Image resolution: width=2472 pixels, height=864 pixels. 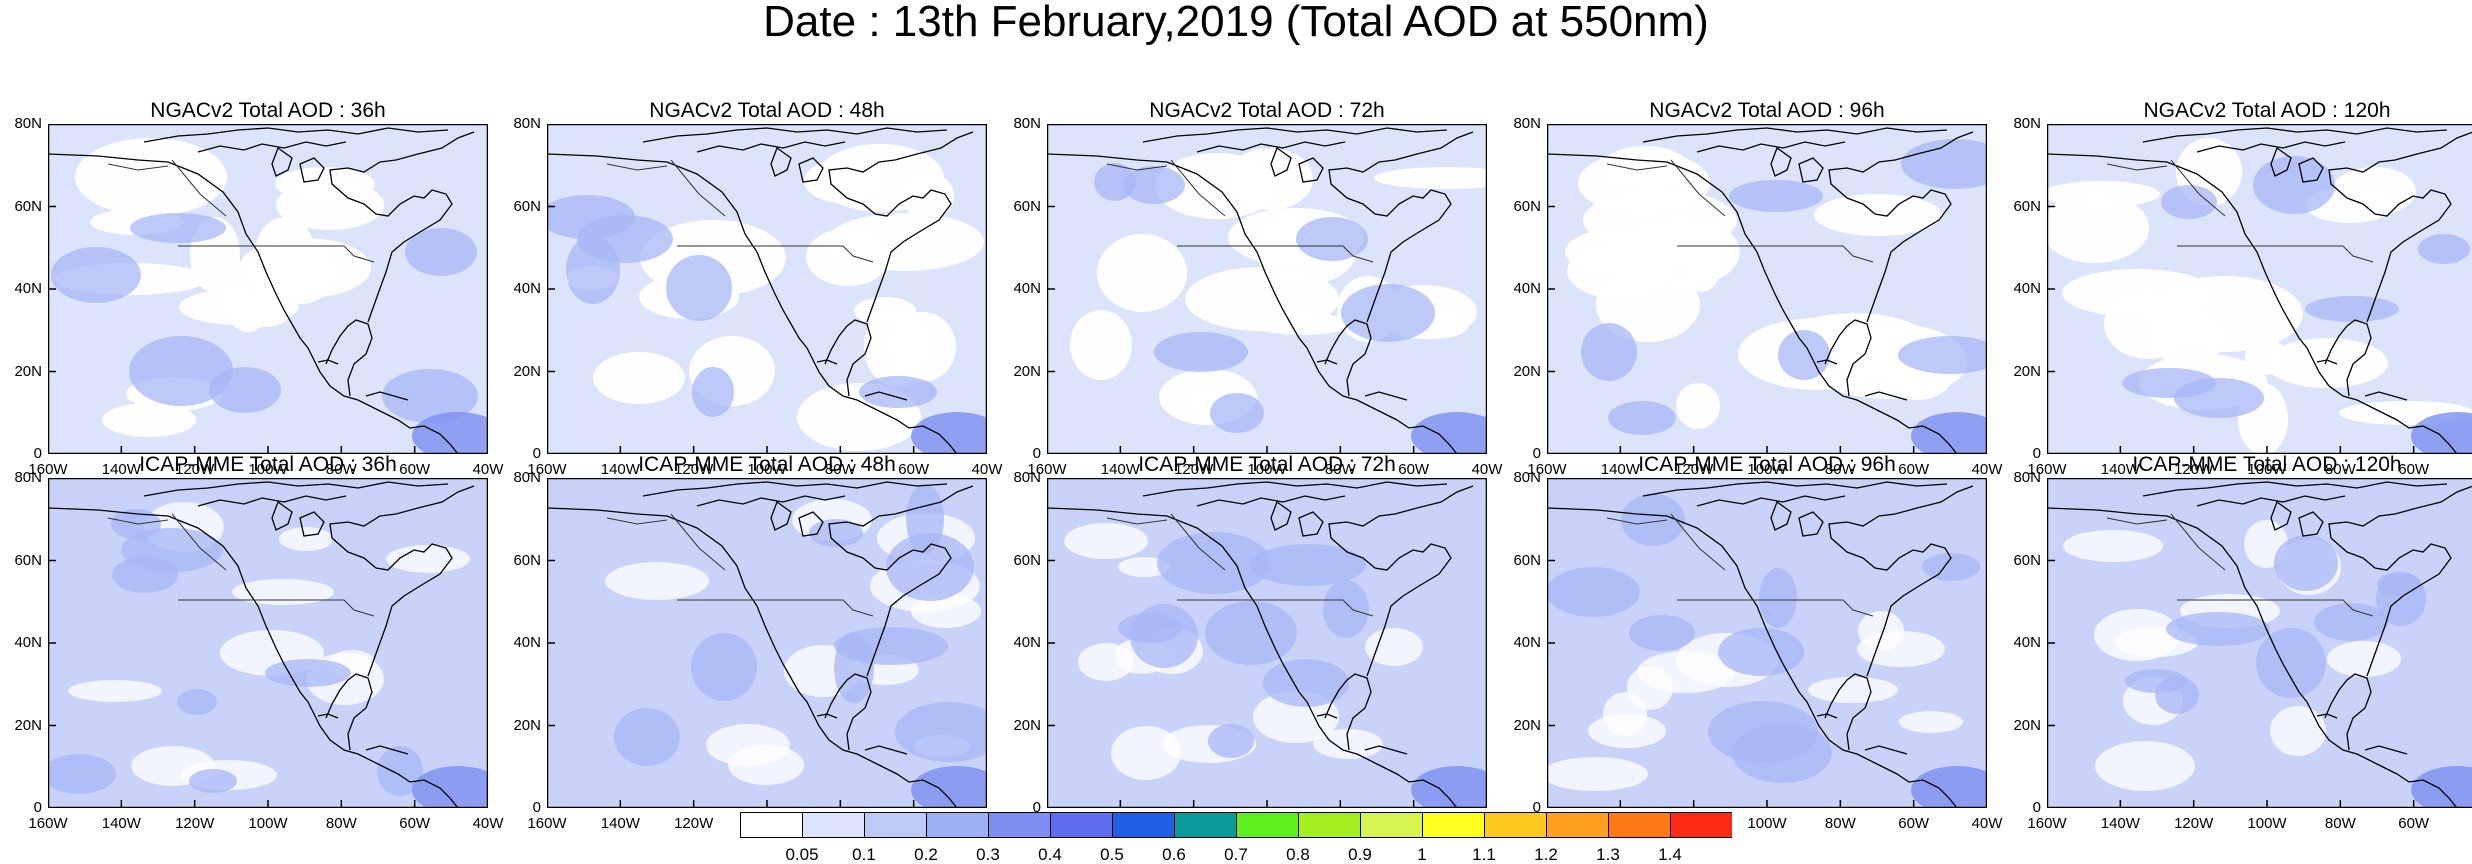 What do you see at coordinates (1112, 854) in the screenshot?
I see `colorbar-label: 0.5` at bounding box center [1112, 854].